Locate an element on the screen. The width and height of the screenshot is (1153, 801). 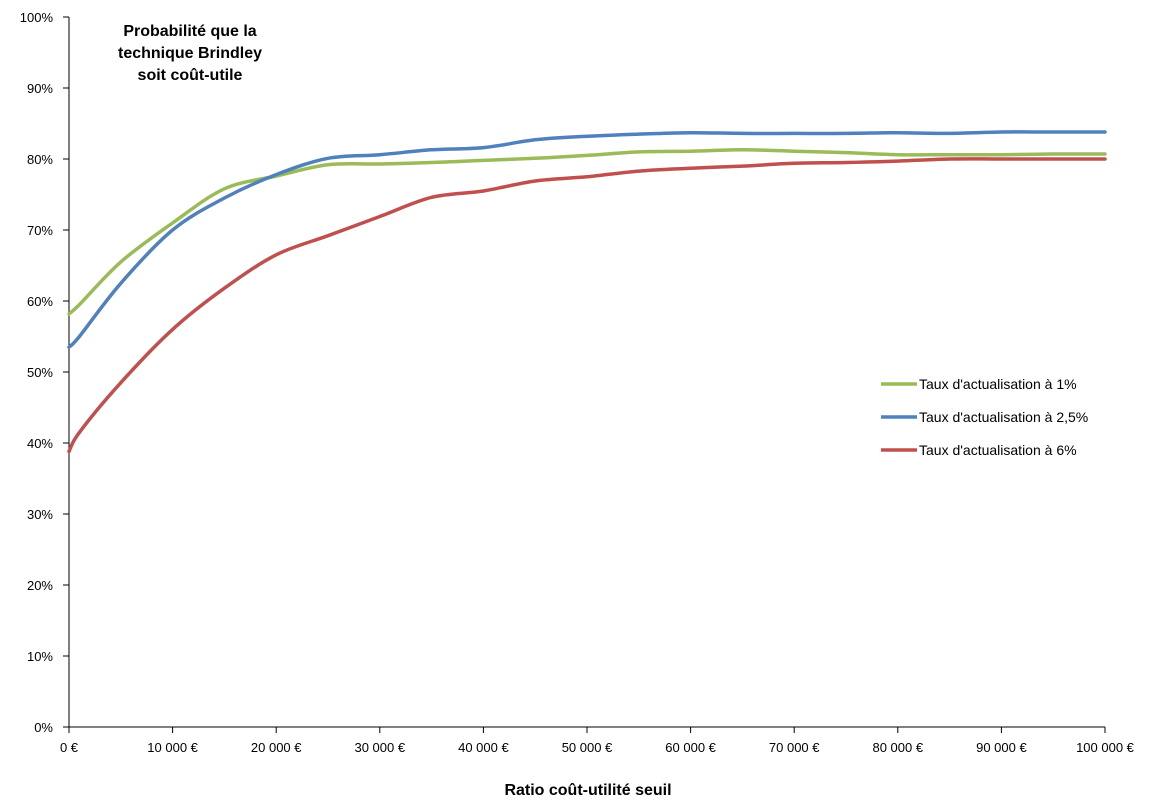
legend-label-1: Taux d'actualisation à 1% is located at coordinates (998, 384).